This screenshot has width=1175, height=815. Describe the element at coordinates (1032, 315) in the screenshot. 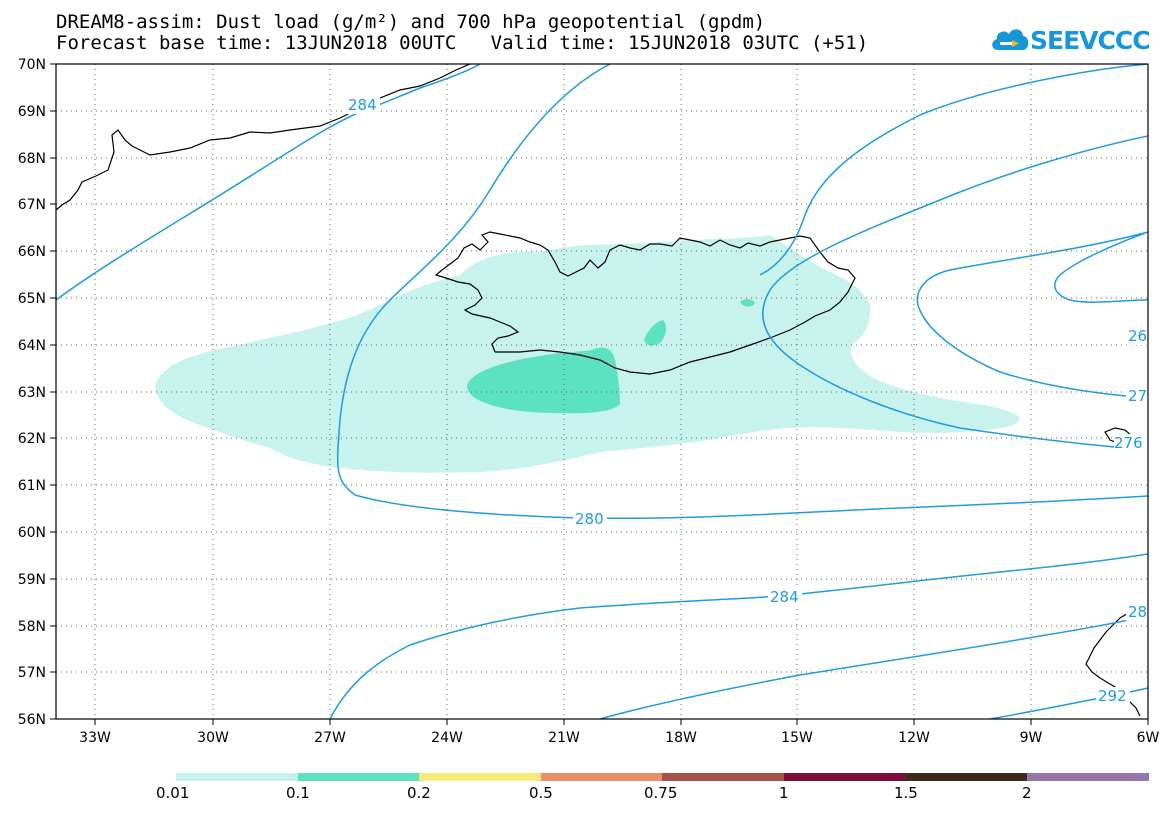

I see `contour-268-line` at that location.